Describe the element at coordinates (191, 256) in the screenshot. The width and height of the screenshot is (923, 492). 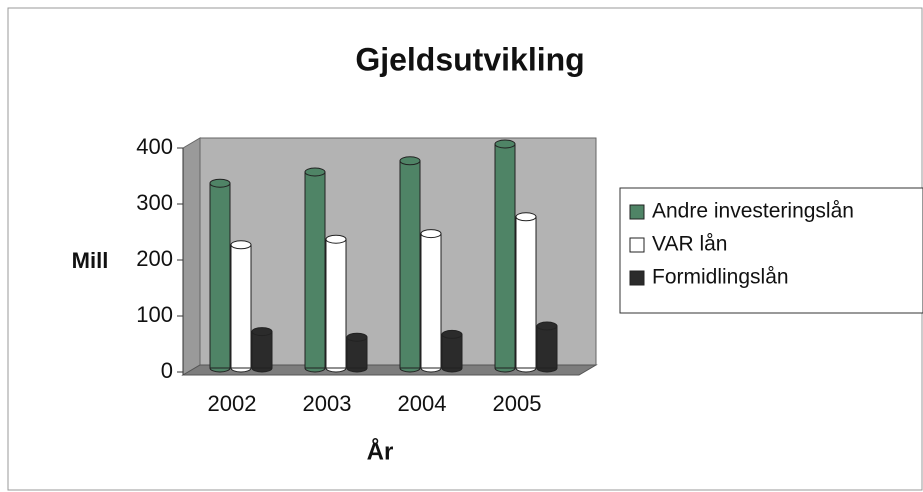
I see `side-wall` at that location.